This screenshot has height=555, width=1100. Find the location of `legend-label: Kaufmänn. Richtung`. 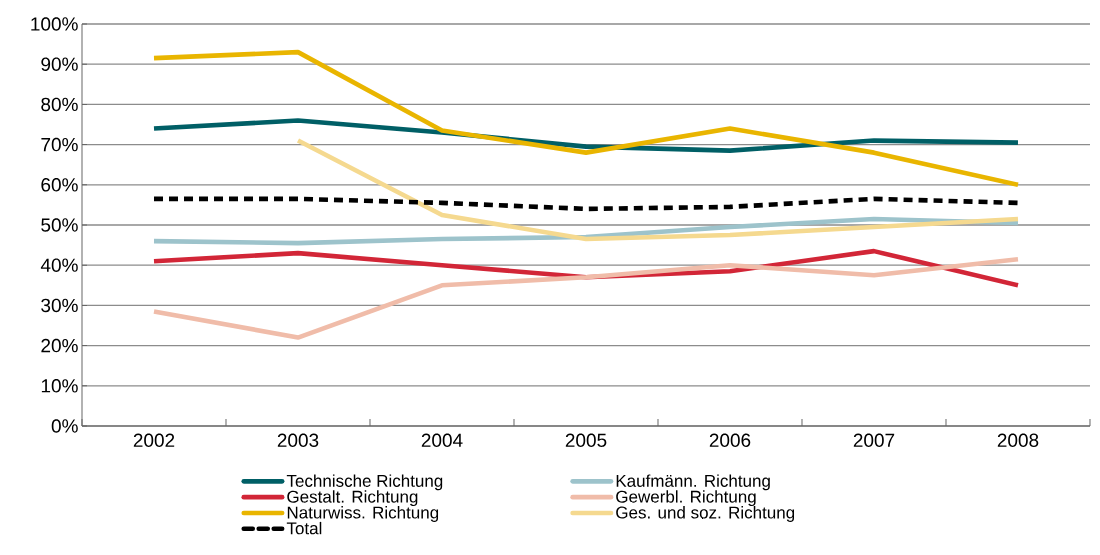

legend-label: Kaufmänn. Richtung is located at coordinates (693, 482).